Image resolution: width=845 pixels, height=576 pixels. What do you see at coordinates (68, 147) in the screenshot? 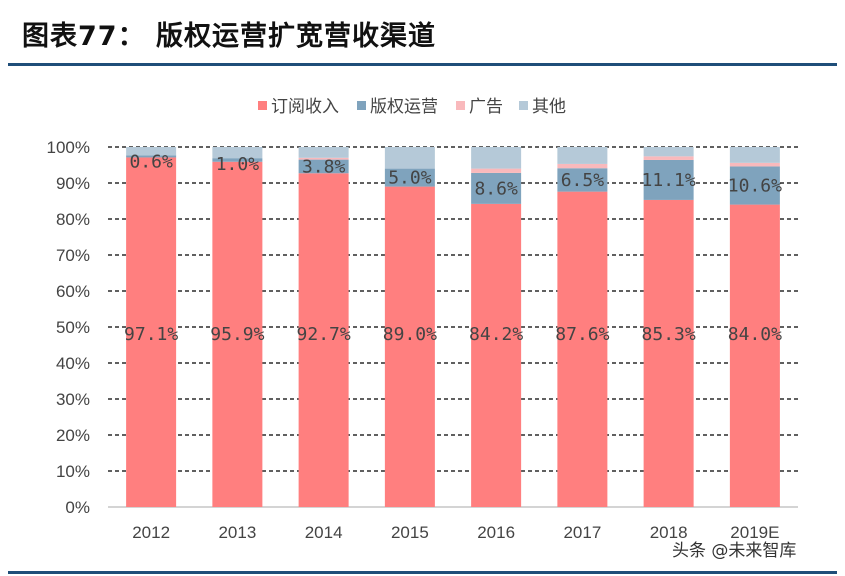
I see `y-tick-label: 100%` at bounding box center [68, 147].